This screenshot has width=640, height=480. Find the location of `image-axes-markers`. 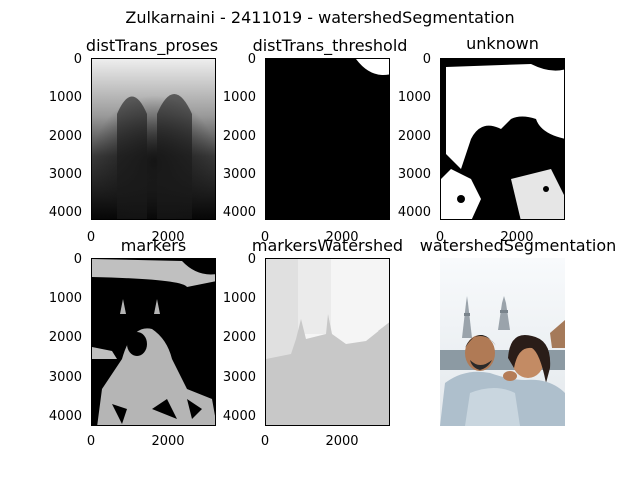

image-axes-markers is located at coordinates (153, 342).